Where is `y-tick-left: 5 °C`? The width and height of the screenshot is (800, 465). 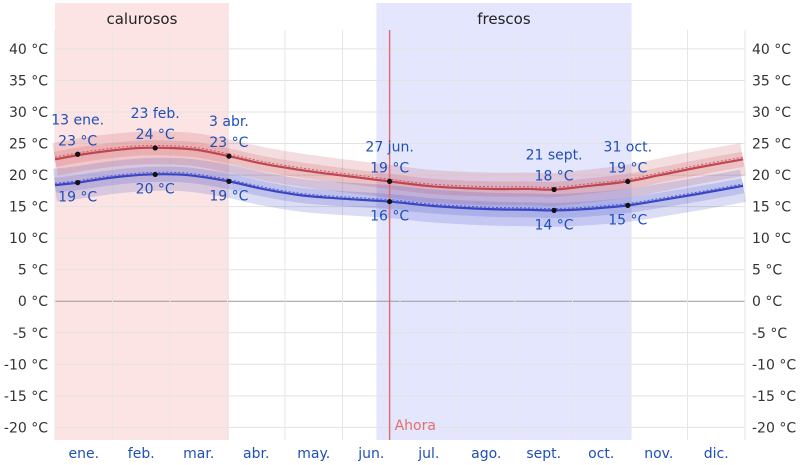
y-tick-left: 5 °C is located at coordinates (33, 271).